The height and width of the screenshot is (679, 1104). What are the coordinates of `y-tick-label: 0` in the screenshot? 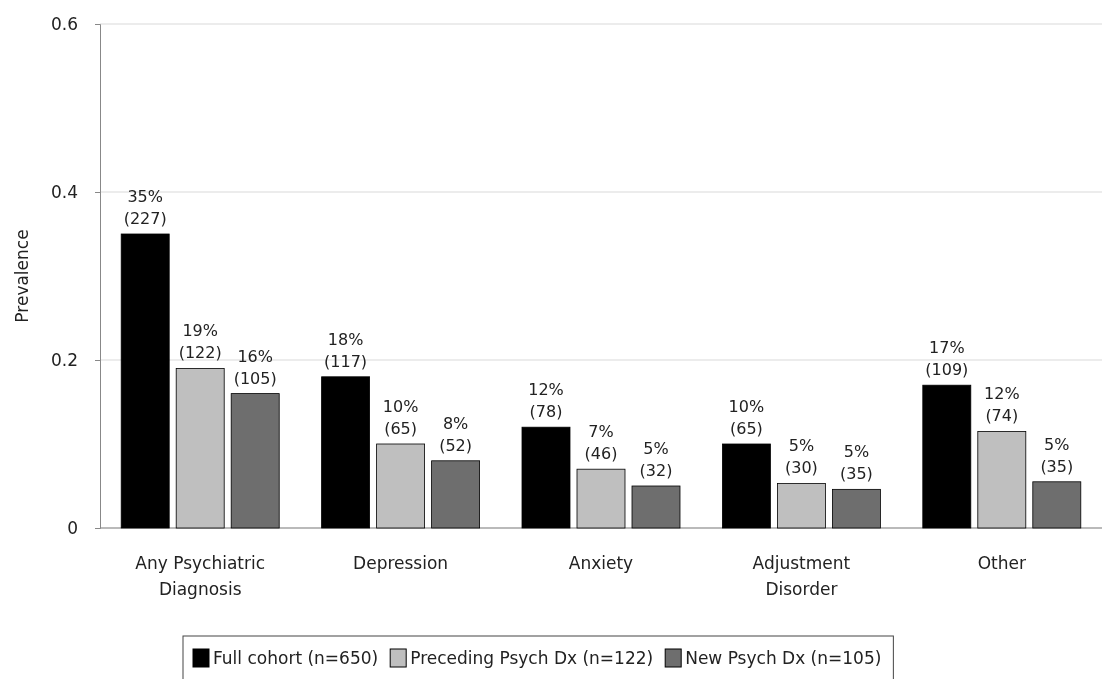 It's located at (72, 527).